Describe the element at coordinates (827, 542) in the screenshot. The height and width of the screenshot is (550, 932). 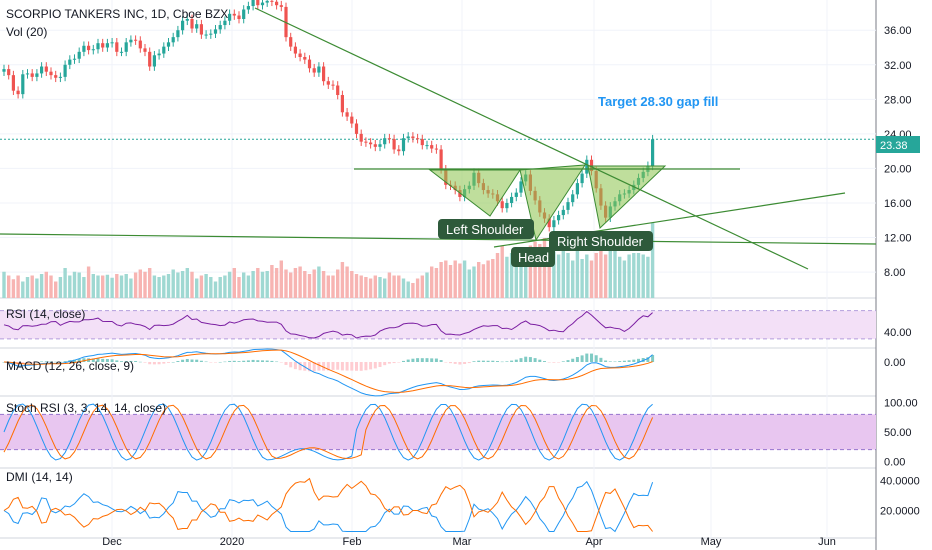
I see `time-axis-label: Jun` at that location.